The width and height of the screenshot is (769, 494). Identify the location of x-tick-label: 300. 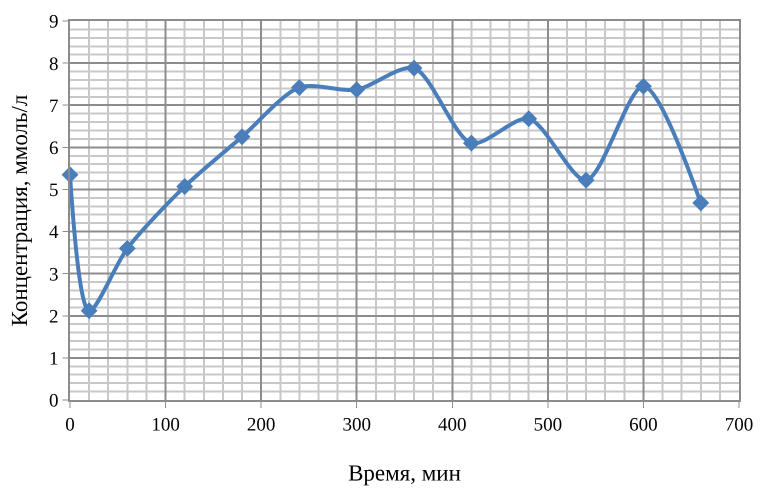
(356, 425).